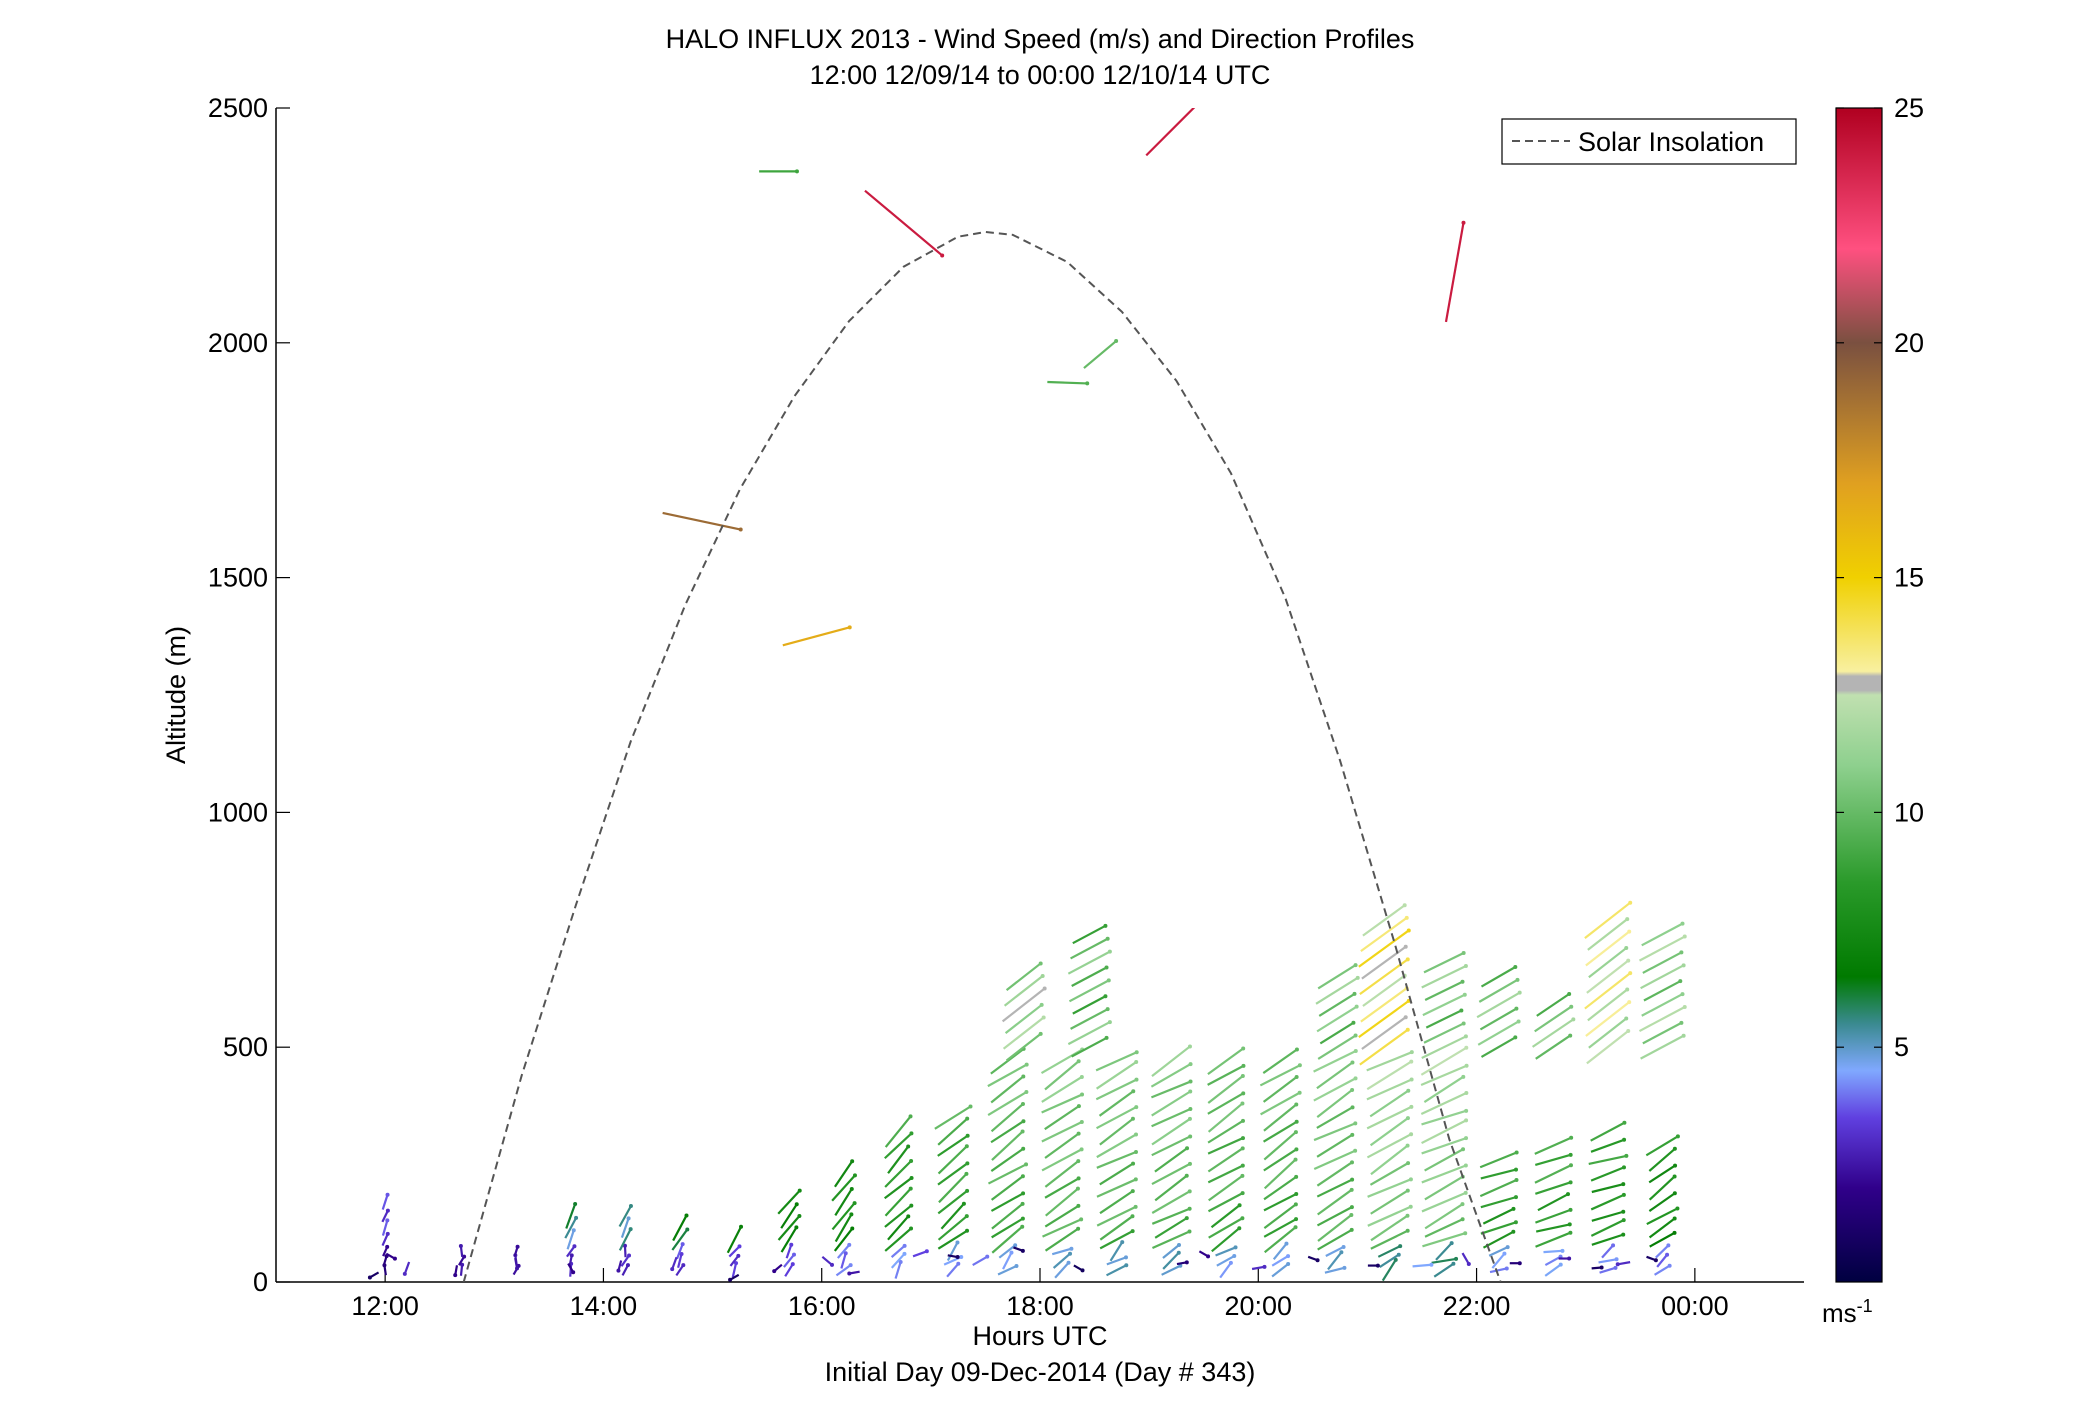 This screenshot has height=1425, width=2098. I want to click on colorbar-unit: ms-1, so click(1847, 1312).